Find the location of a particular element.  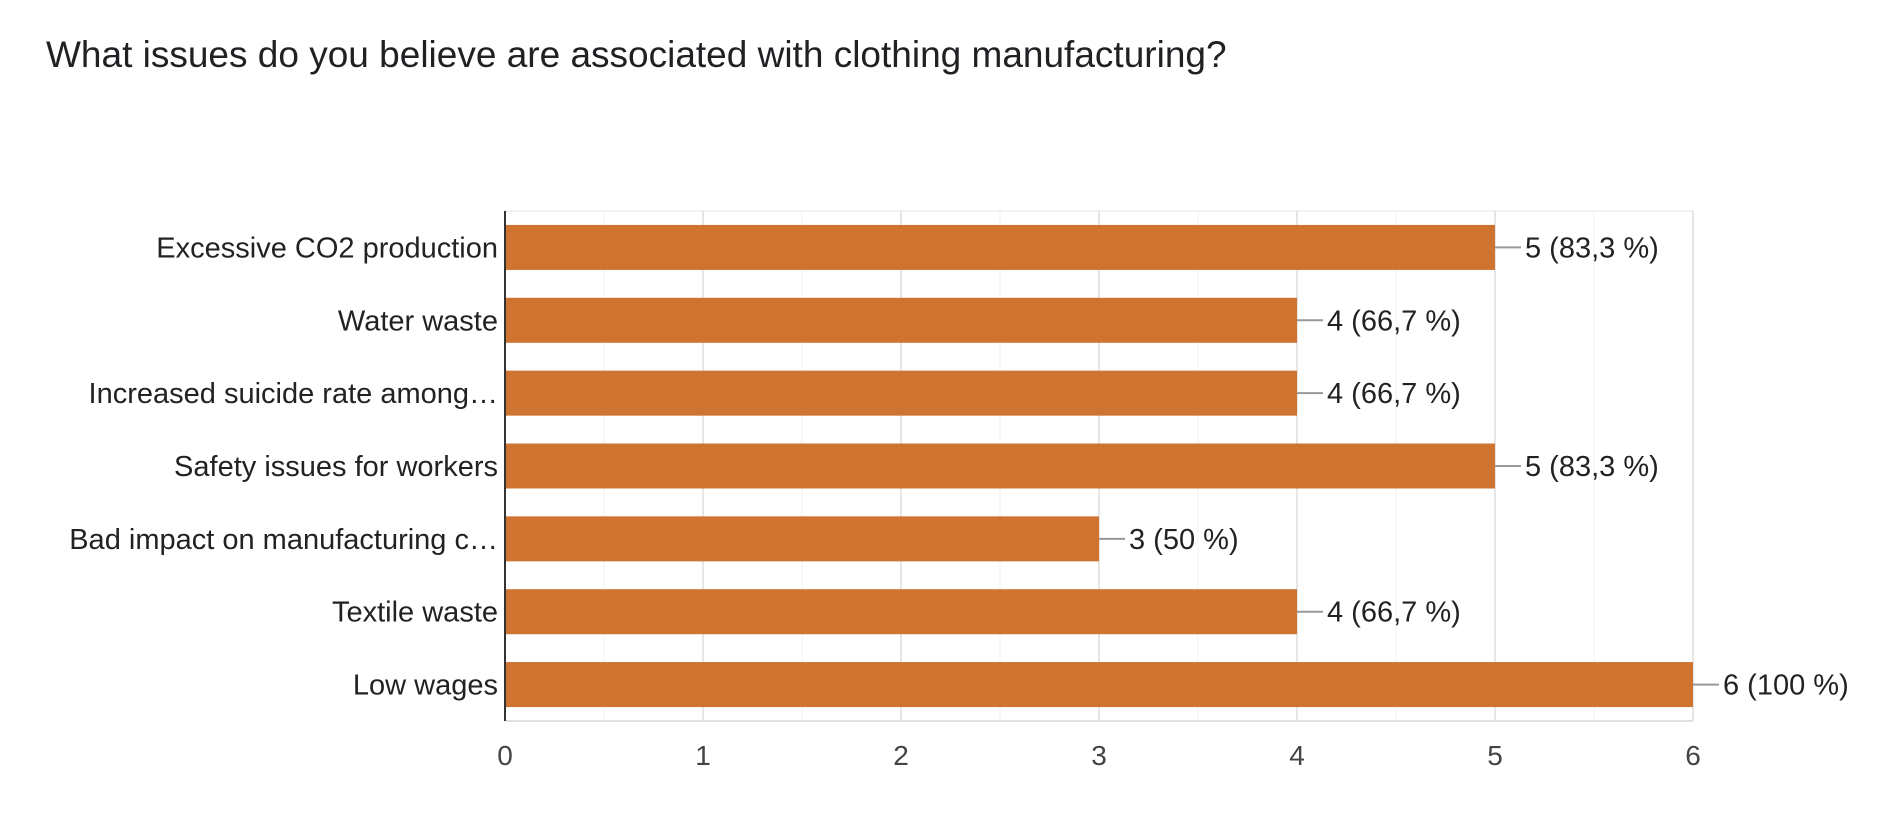

x-tick-label: 2 is located at coordinates (901, 755).